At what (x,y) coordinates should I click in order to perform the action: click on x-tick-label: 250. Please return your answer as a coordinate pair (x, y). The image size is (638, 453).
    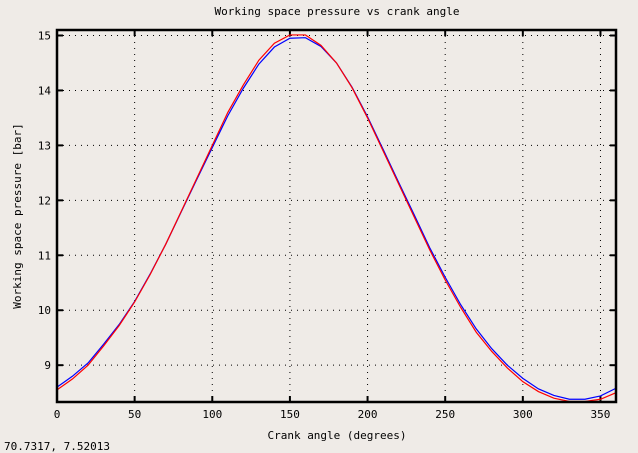
    Looking at the image, I should click on (445, 414).